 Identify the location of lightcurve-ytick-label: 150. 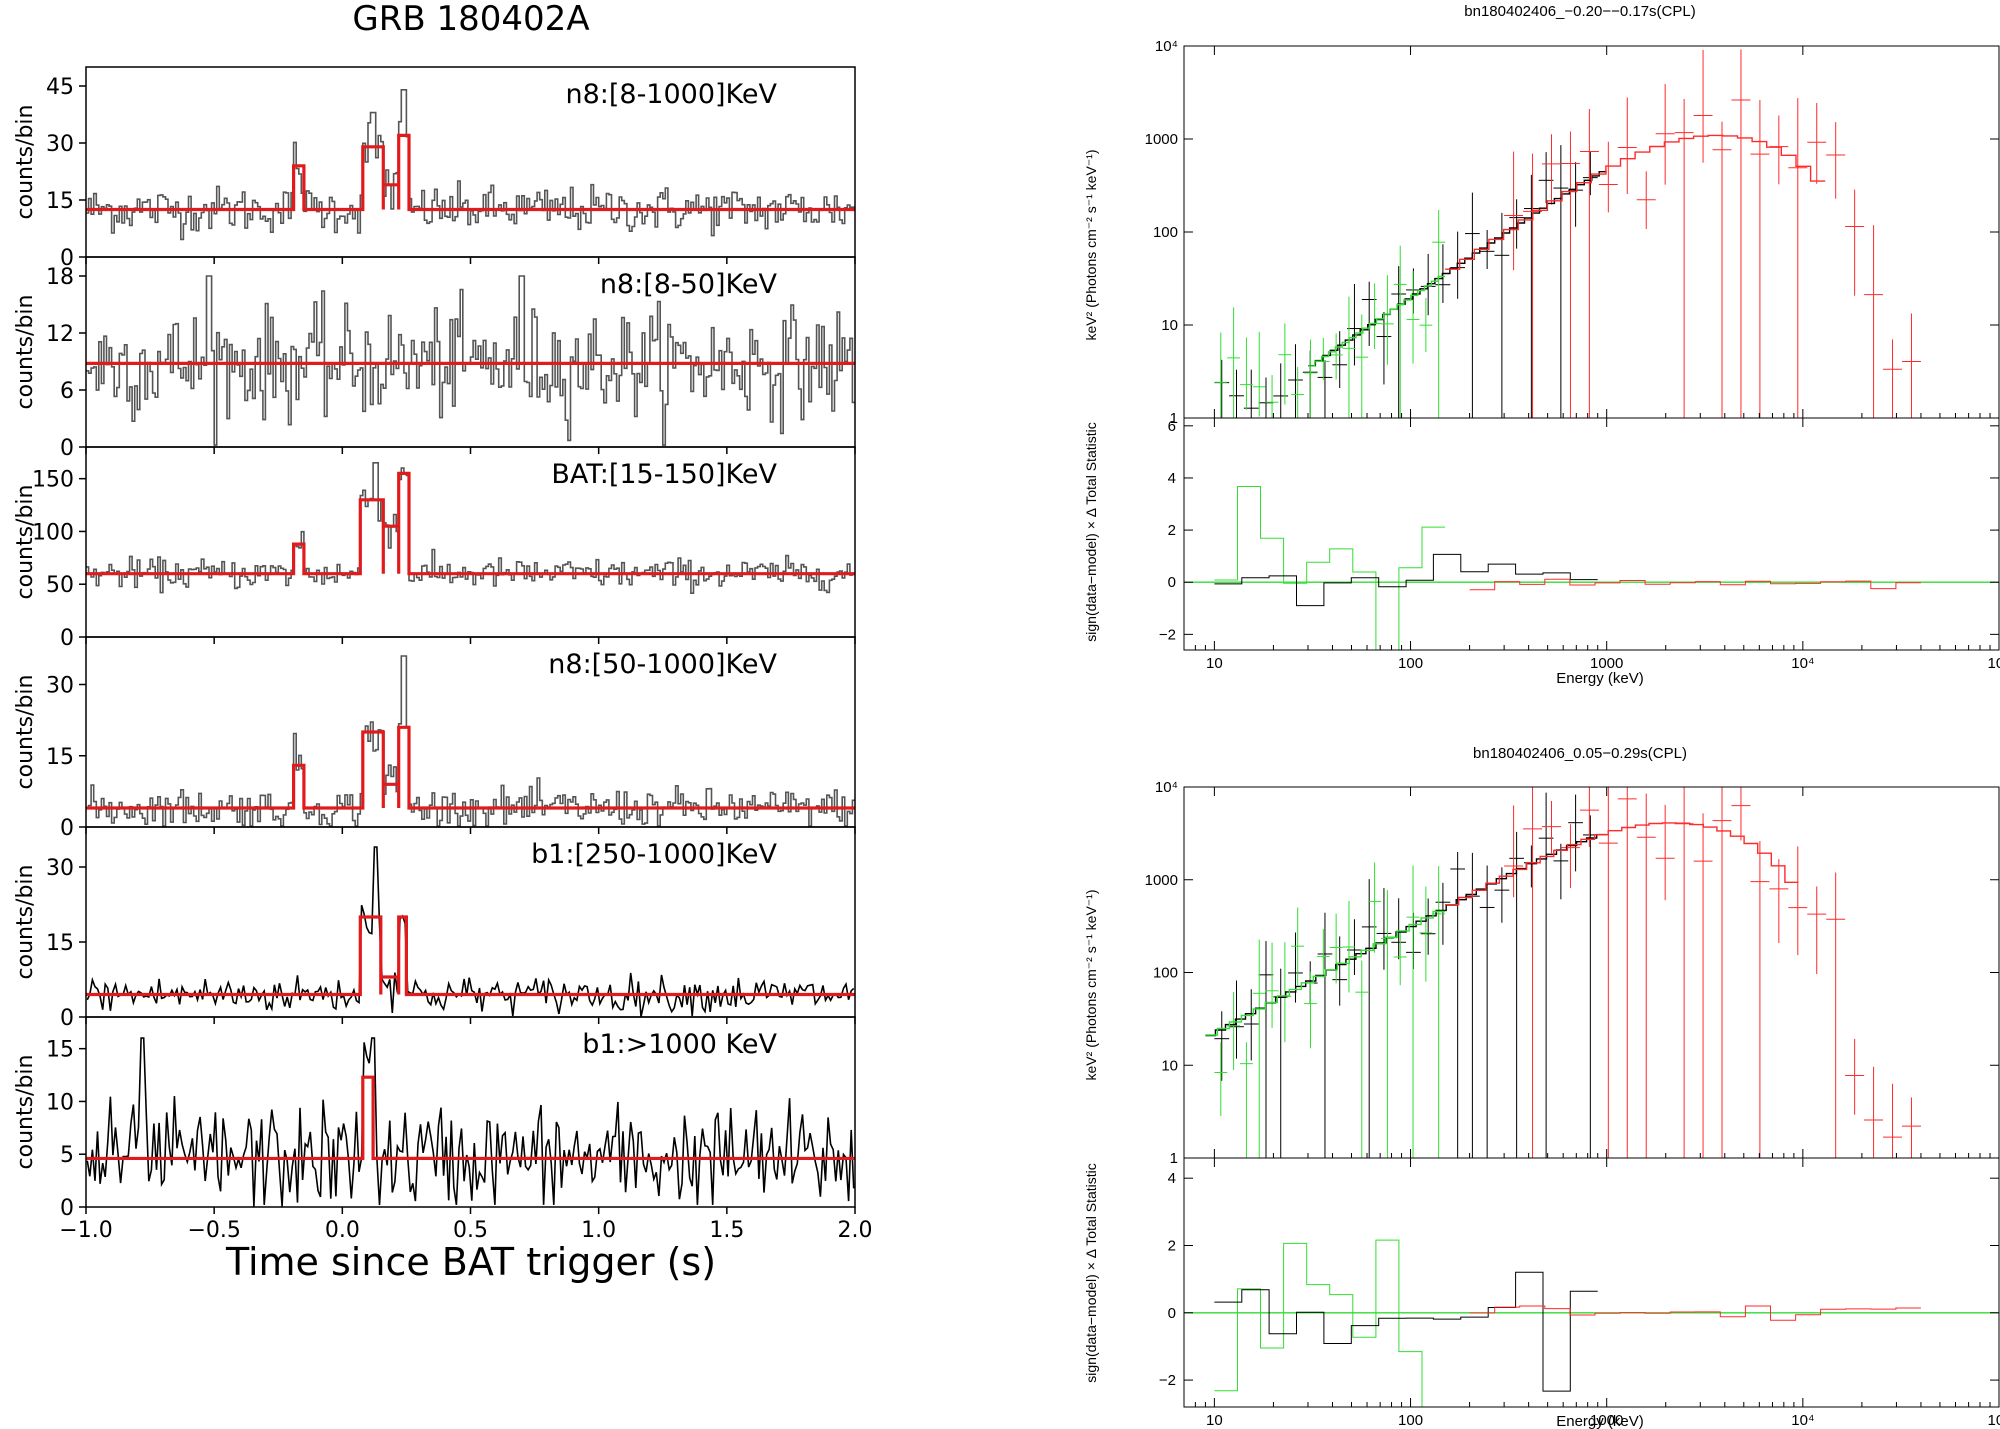
(53, 480).